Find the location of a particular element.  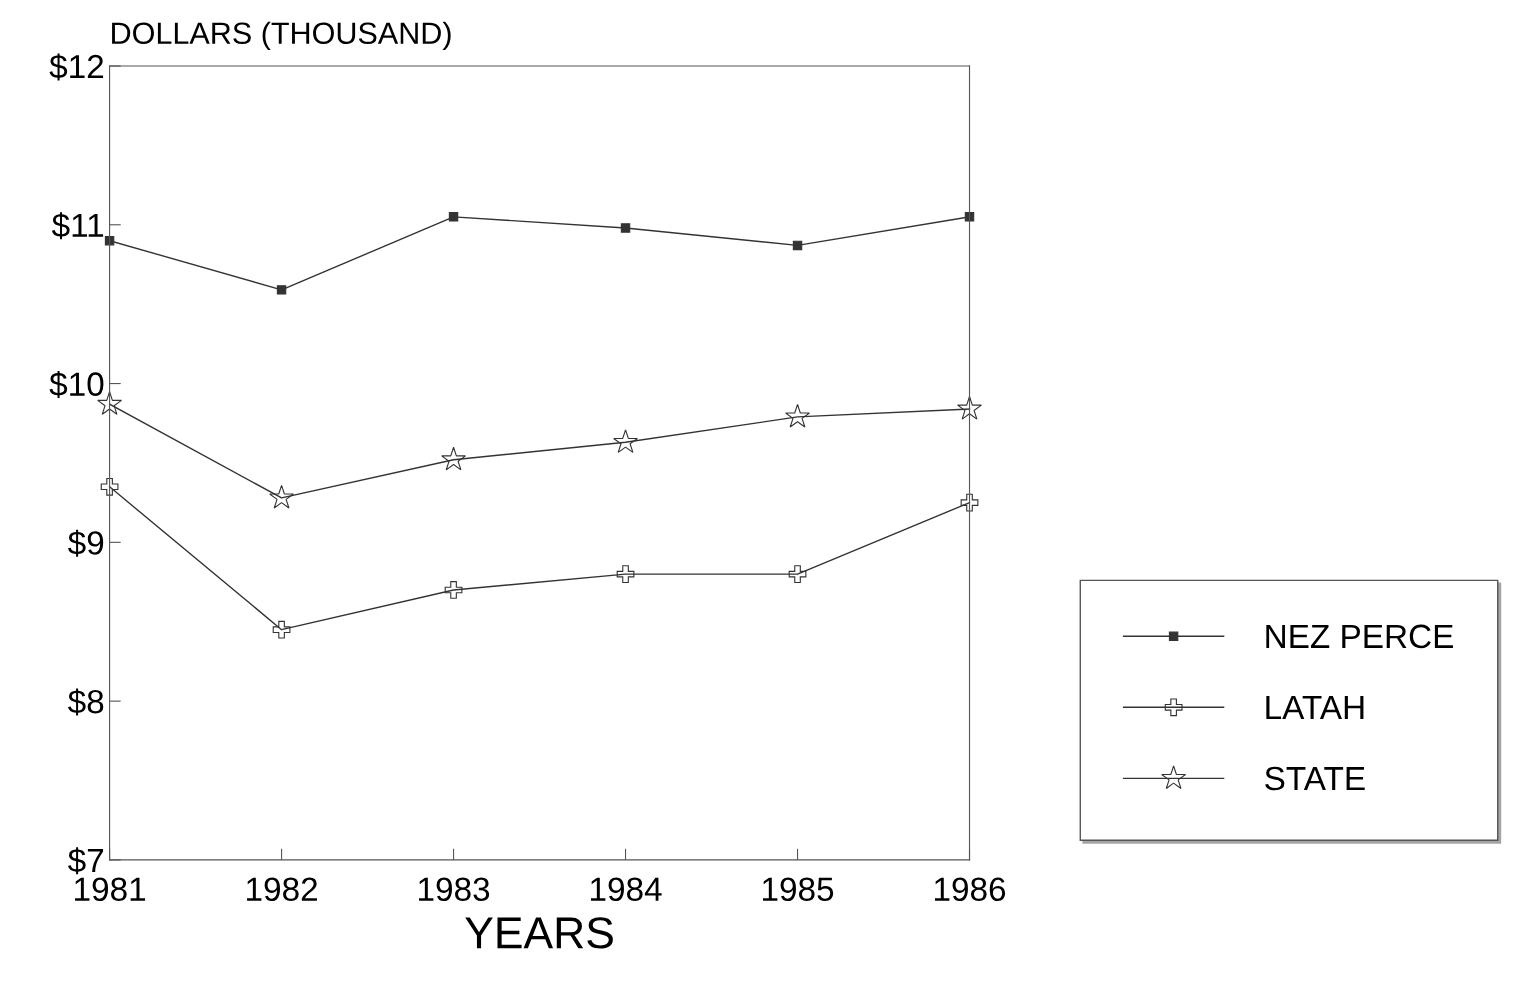

y-tick-label: $9 is located at coordinates (86, 543).